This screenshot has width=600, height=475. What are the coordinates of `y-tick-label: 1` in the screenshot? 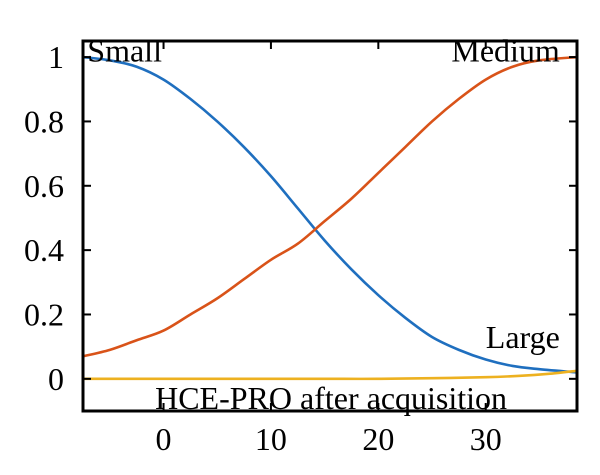 It's located at (56, 57).